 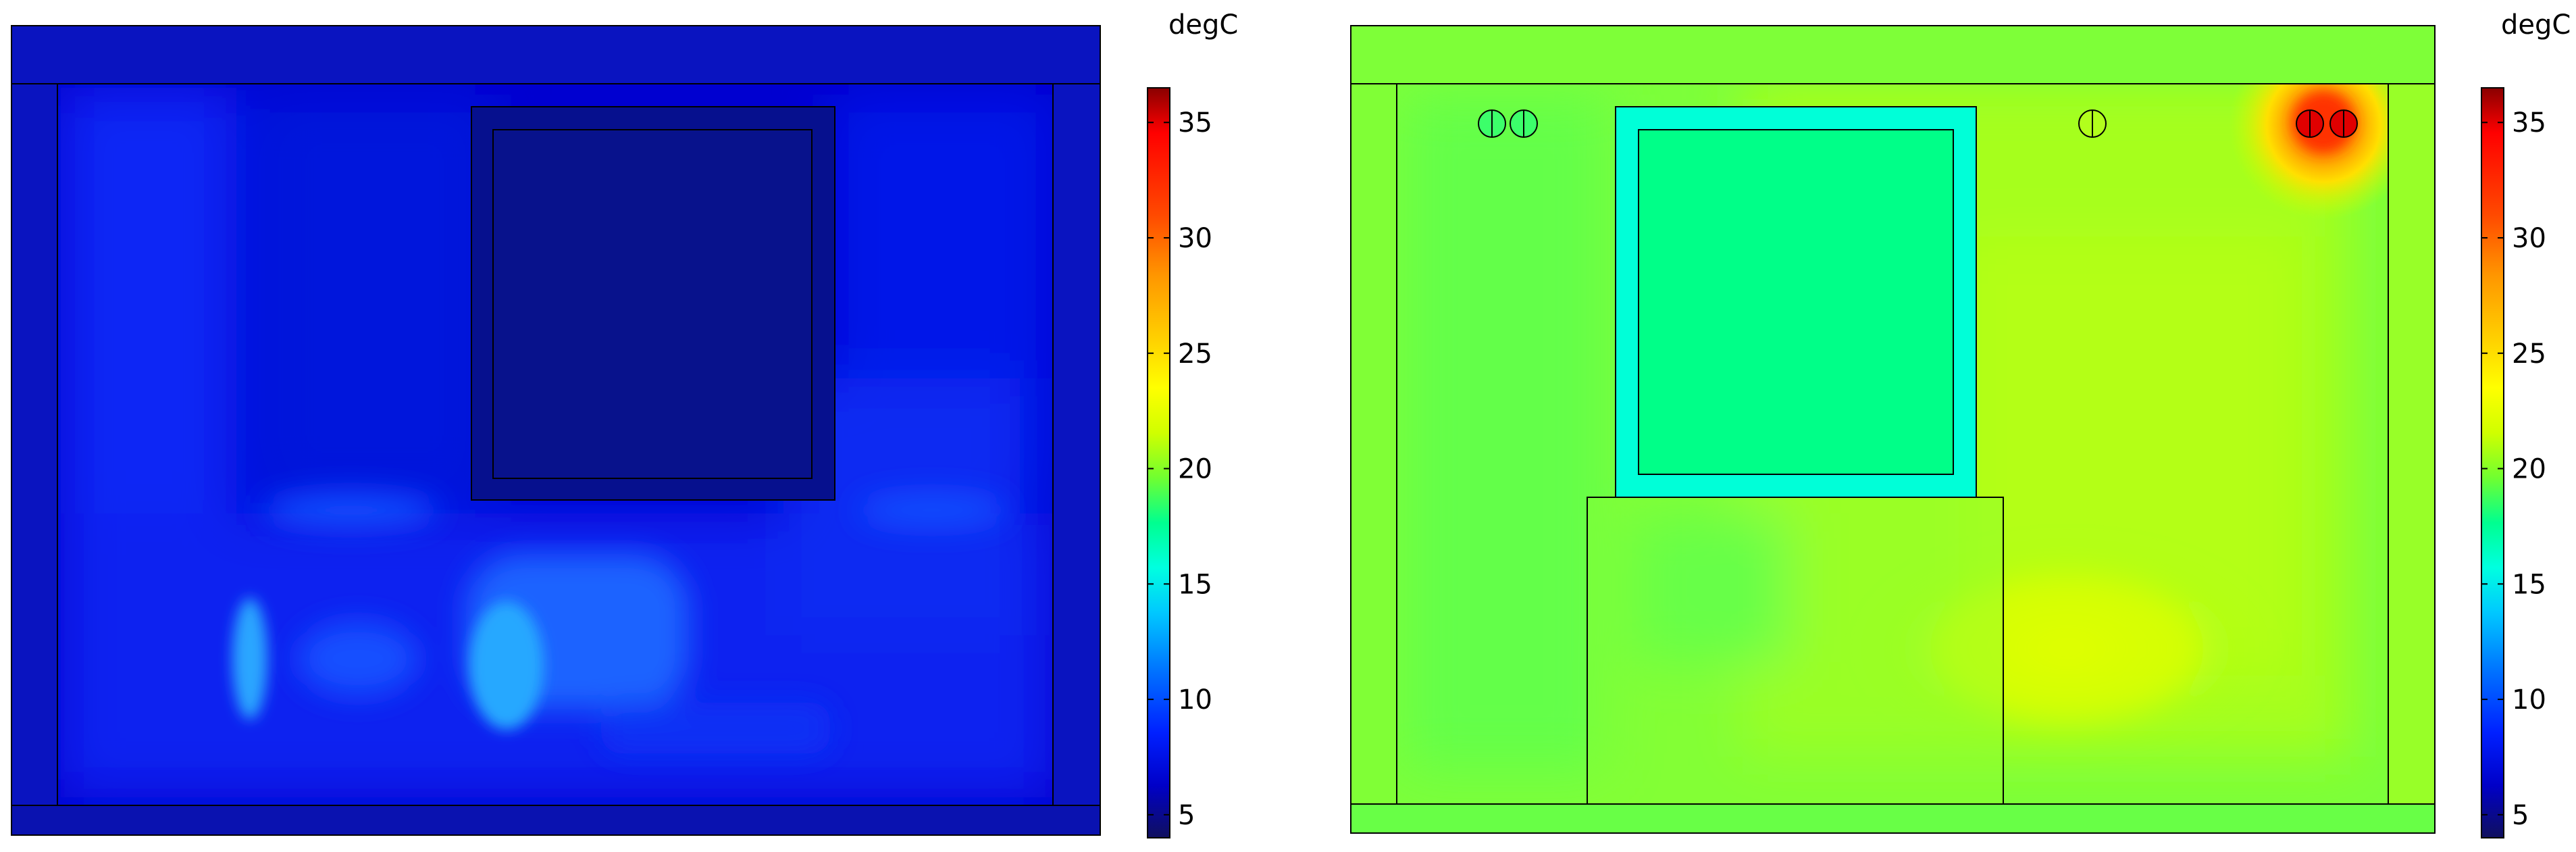 I want to click on left-colorbar: degC 5 10 15 20 25 30 35, so click(x=1192, y=423).